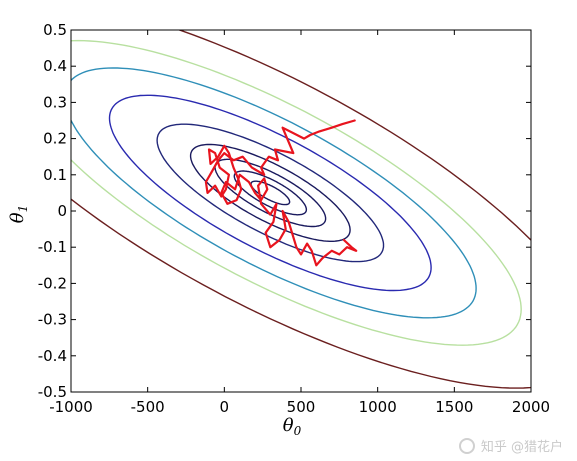 Image resolution: width=577 pixels, height=461 pixels. What do you see at coordinates (288, 425) in the screenshot?
I see `x-axis-symbol: θ` at bounding box center [288, 425].